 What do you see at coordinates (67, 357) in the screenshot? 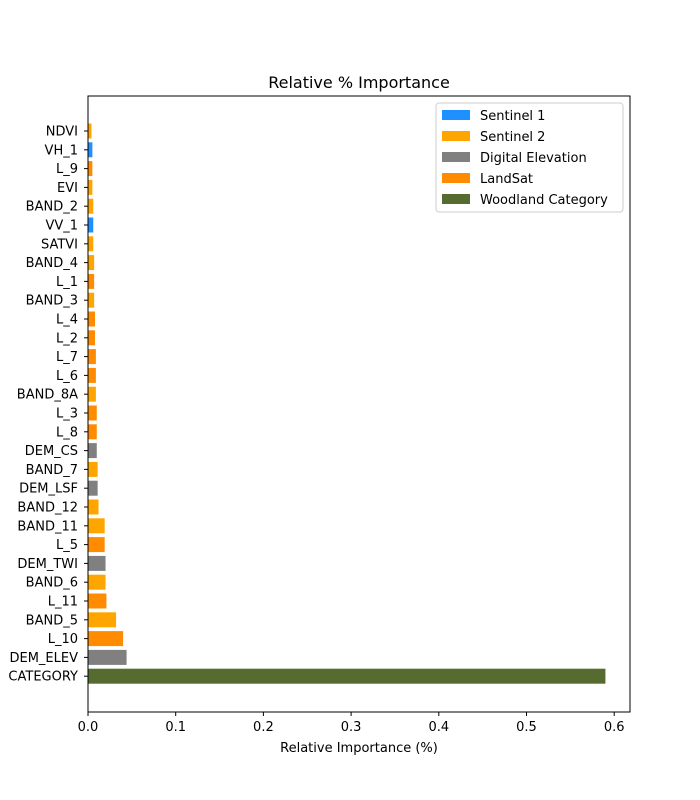
I see `y-tick-label: L_7` at bounding box center [67, 357].